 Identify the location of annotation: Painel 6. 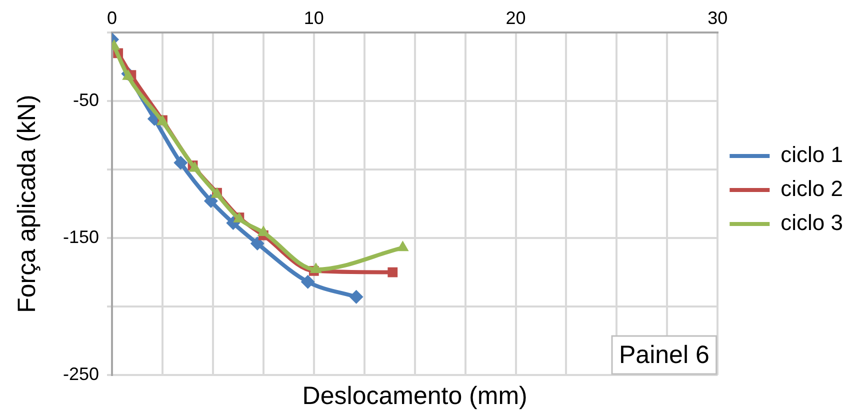
(664, 354).